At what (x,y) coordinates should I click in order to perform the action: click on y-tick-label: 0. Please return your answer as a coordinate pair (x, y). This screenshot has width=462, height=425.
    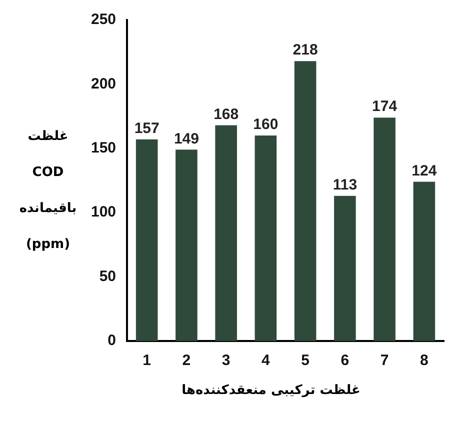
    Looking at the image, I should click on (112, 341).